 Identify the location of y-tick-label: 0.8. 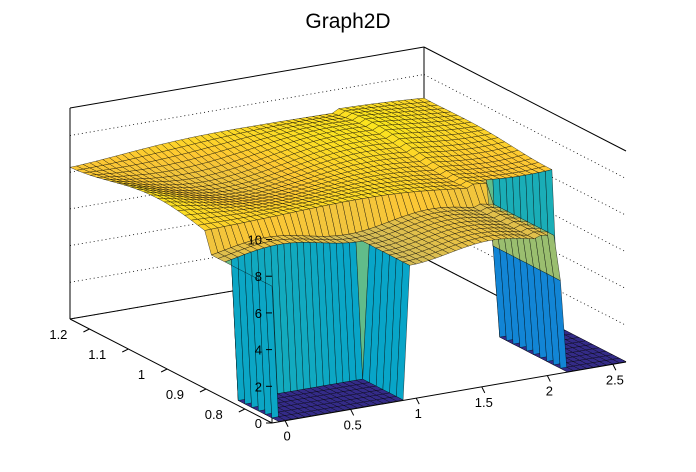
(214, 414).